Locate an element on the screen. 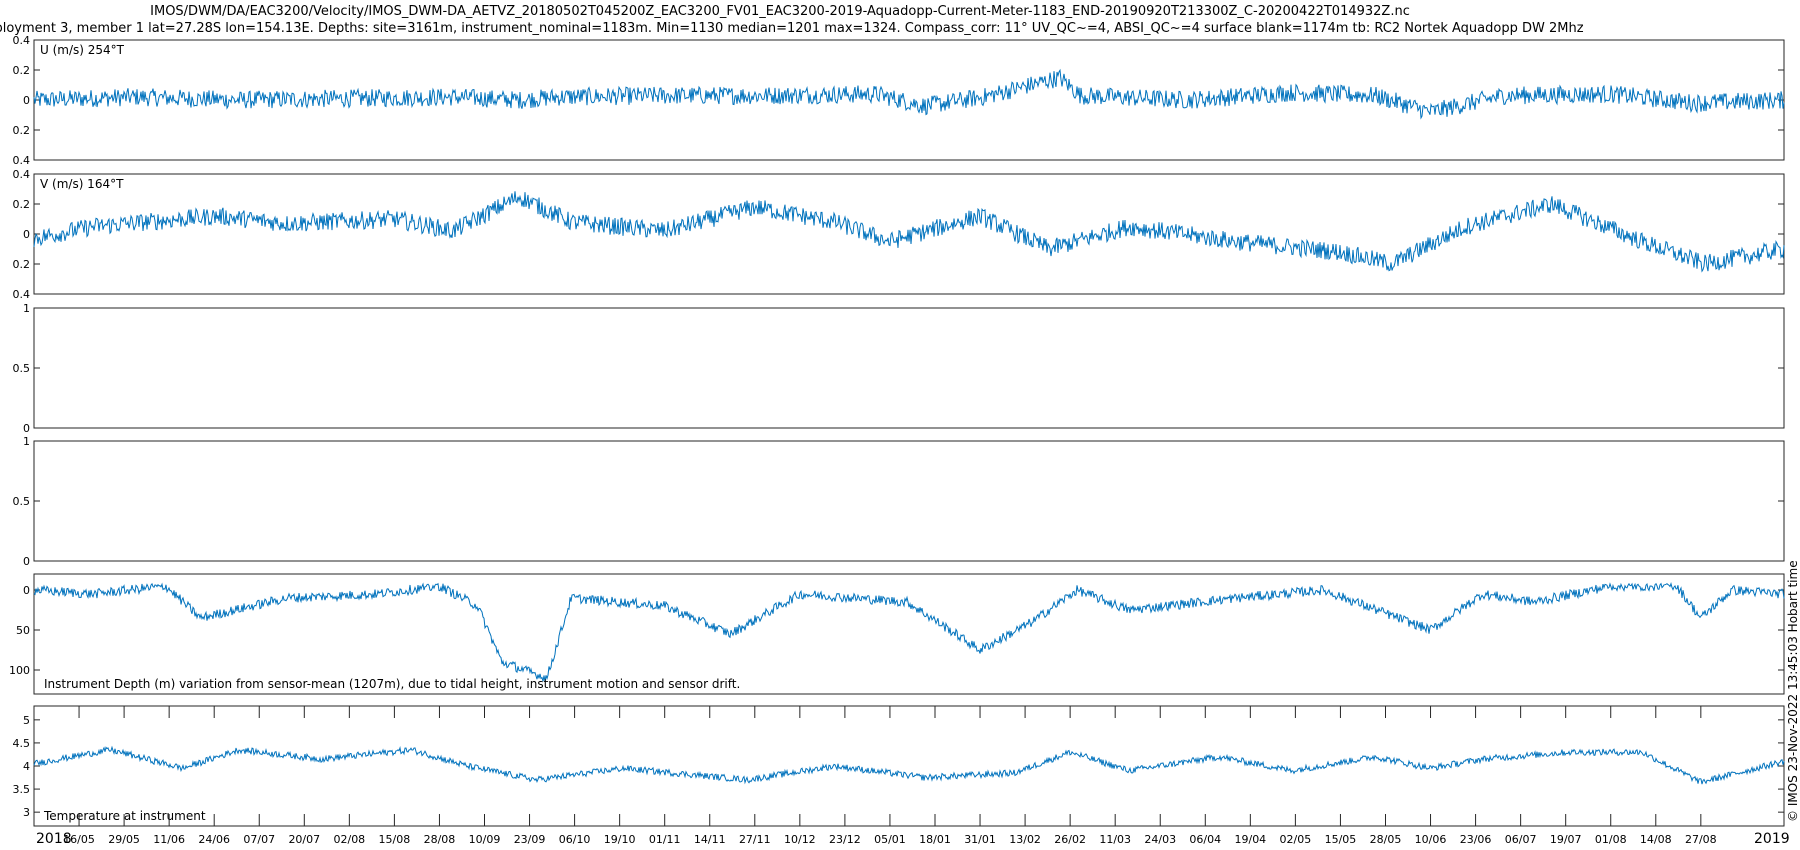 The height and width of the screenshot is (850, 1800). x-tick-label: 19/10 is located at coordinates (620, 839).